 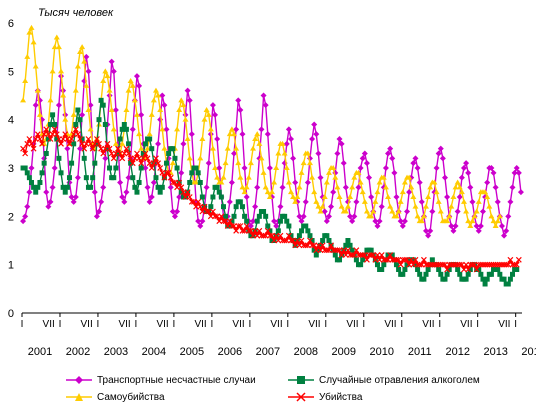 What do you see at coordinates (78, 352) in the screenshot?
I see `year-label: 2002` at bounding box center [78, 352].